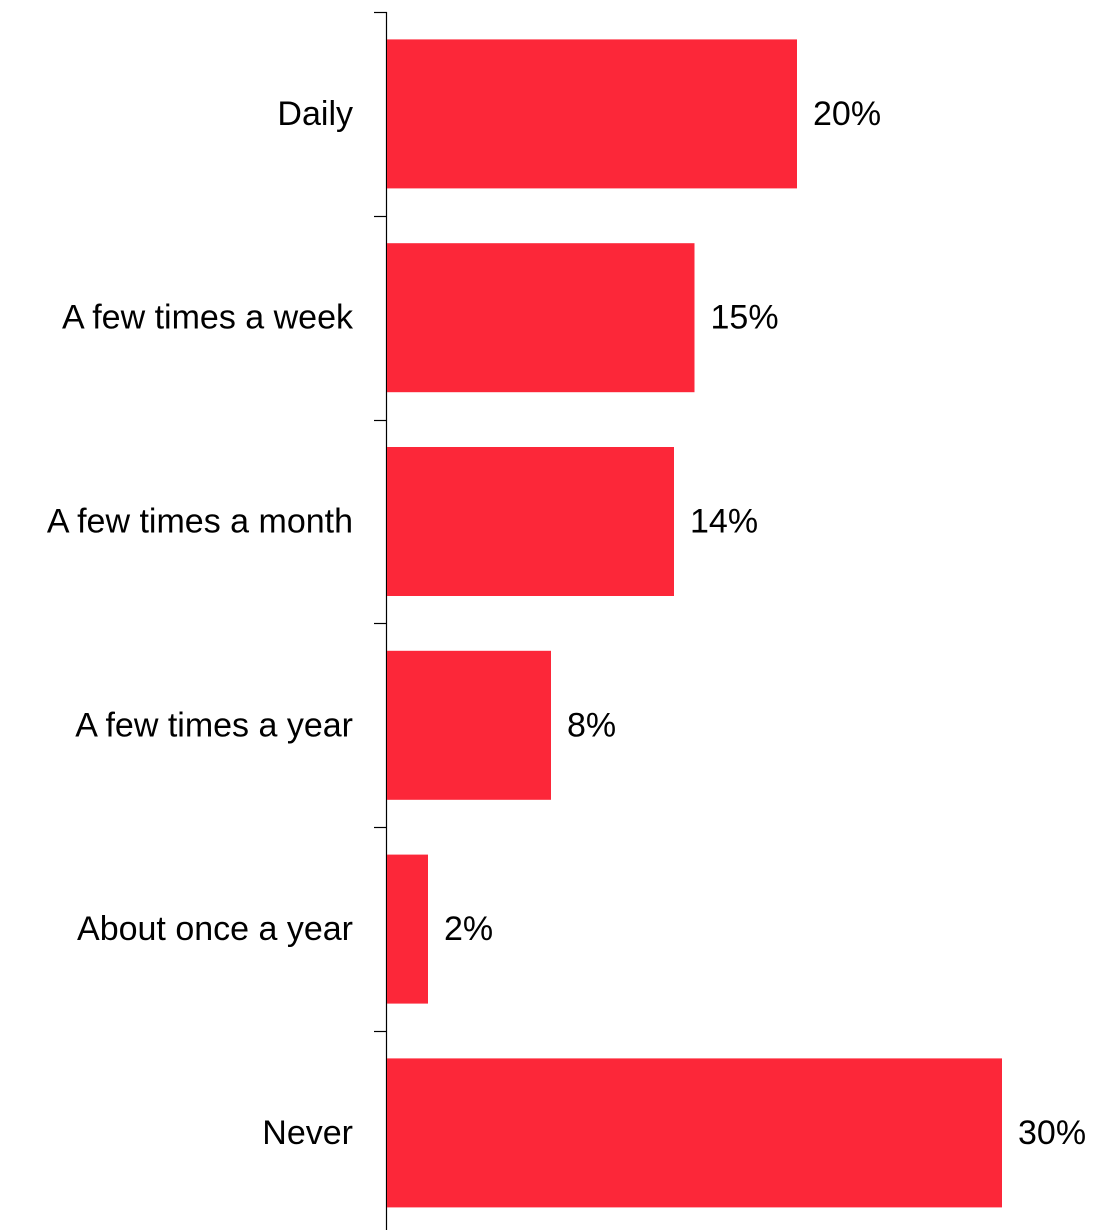 This screenshot has height=1230, width=1098. Describe the element at coordinates (200, 522) in the screenshot. I see `category-label: A few times a month` at that location.